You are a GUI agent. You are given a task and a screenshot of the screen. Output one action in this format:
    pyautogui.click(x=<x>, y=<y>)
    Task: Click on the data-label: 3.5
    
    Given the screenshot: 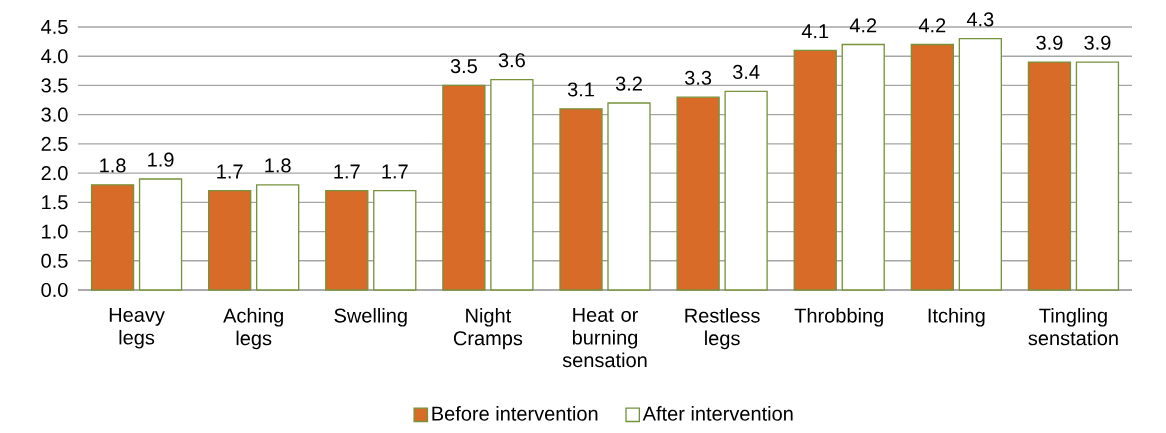 What is the action you would take?
    pyautogui.click(x=463, y=66)
    